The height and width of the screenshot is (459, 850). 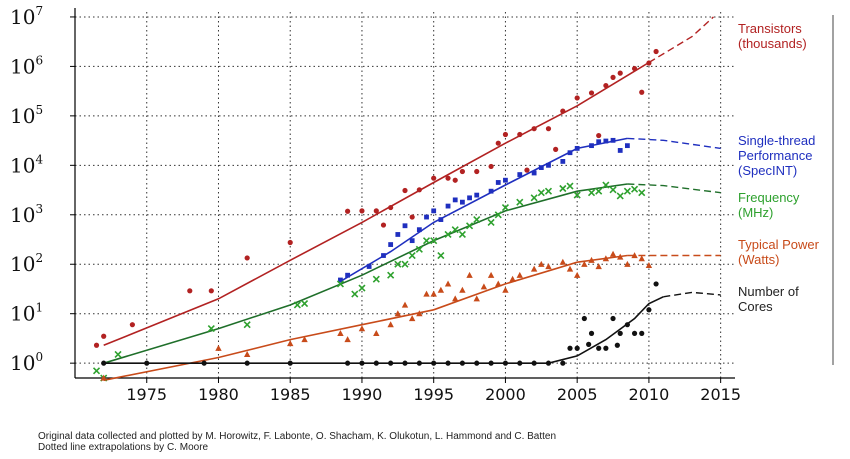 I want to click on extrapolation-line: Dotted line extrapolations by C. Moore, so click(x=123, y=447).